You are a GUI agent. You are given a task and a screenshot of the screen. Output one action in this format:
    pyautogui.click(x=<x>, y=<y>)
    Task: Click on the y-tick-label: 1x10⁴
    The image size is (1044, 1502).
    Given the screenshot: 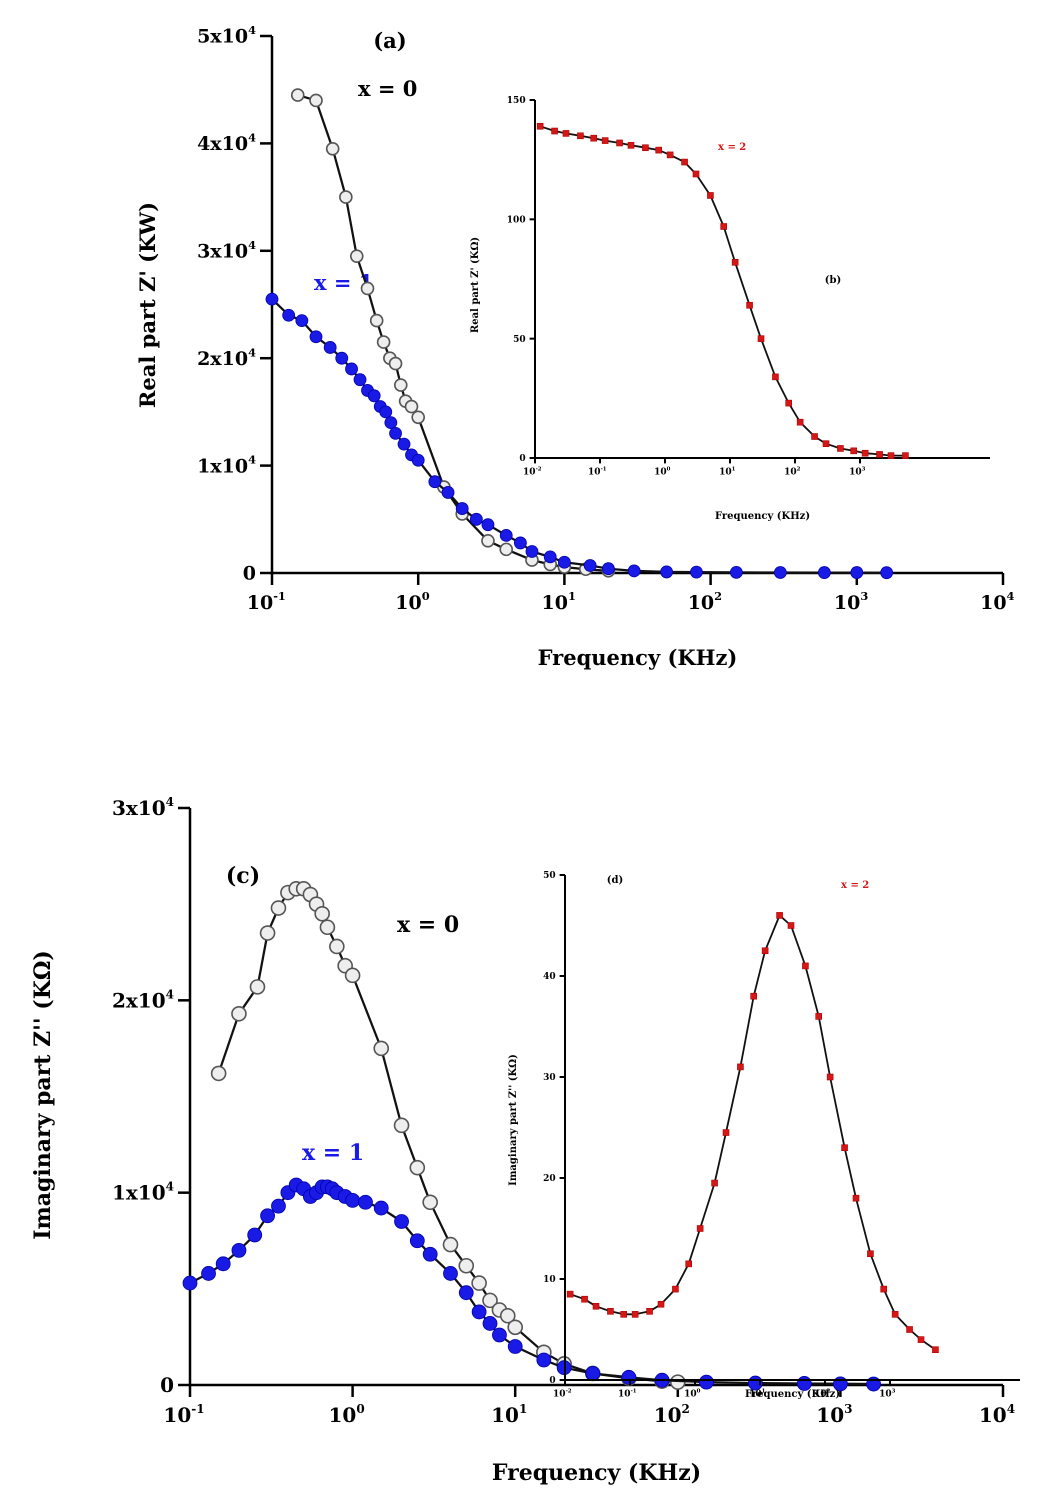 What is the action you would take?
    pyautogui.click(x=143, y=1192)
    